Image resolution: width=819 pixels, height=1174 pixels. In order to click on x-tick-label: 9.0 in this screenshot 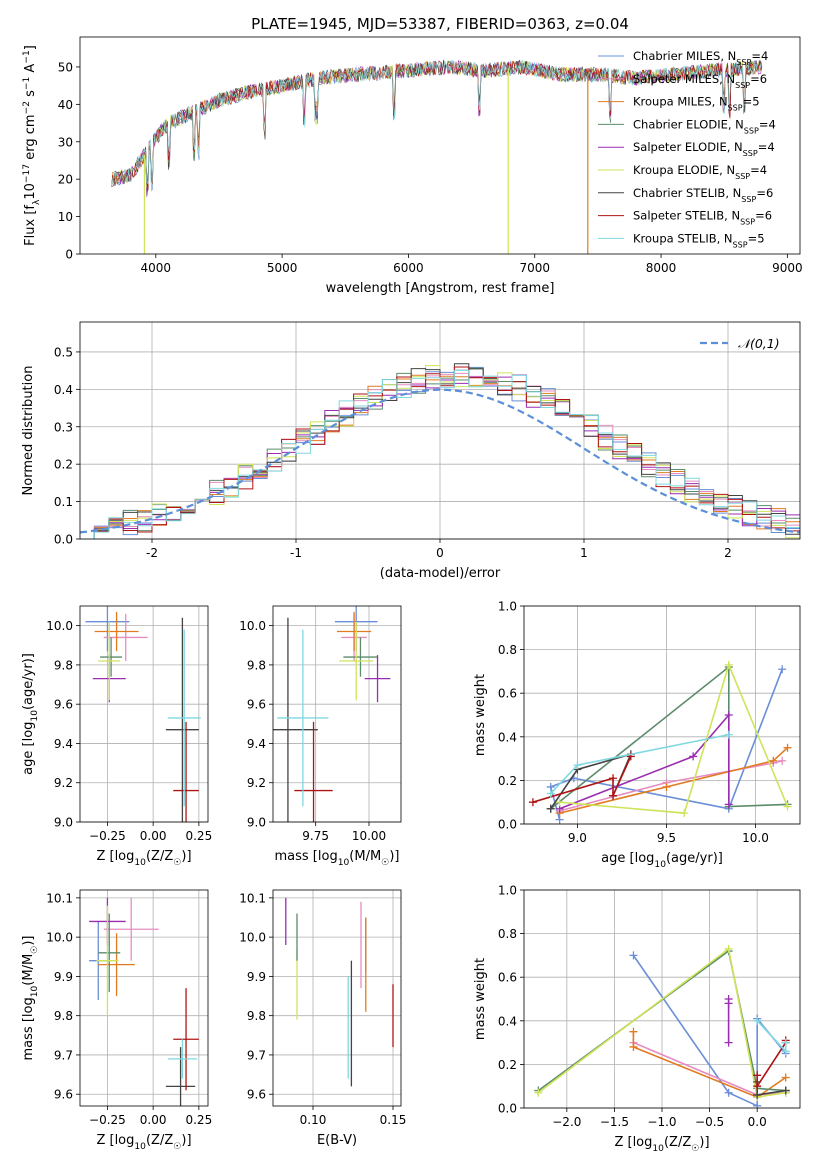, I will do `click(577, 838)`.